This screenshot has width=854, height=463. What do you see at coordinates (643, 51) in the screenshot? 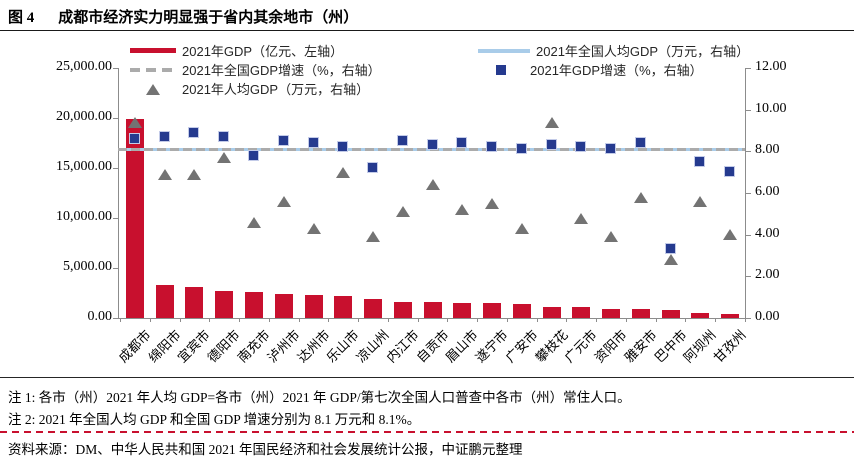
I see `legend-label: 2021年全国人均GDP（万元，右轴）` at bounding box center [643, 51].